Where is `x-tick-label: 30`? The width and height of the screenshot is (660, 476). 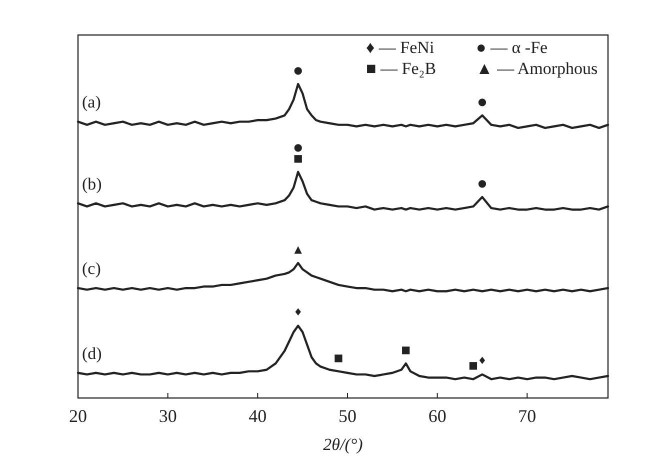 x-tick-label: 30 is located at coordinates (167, 416).